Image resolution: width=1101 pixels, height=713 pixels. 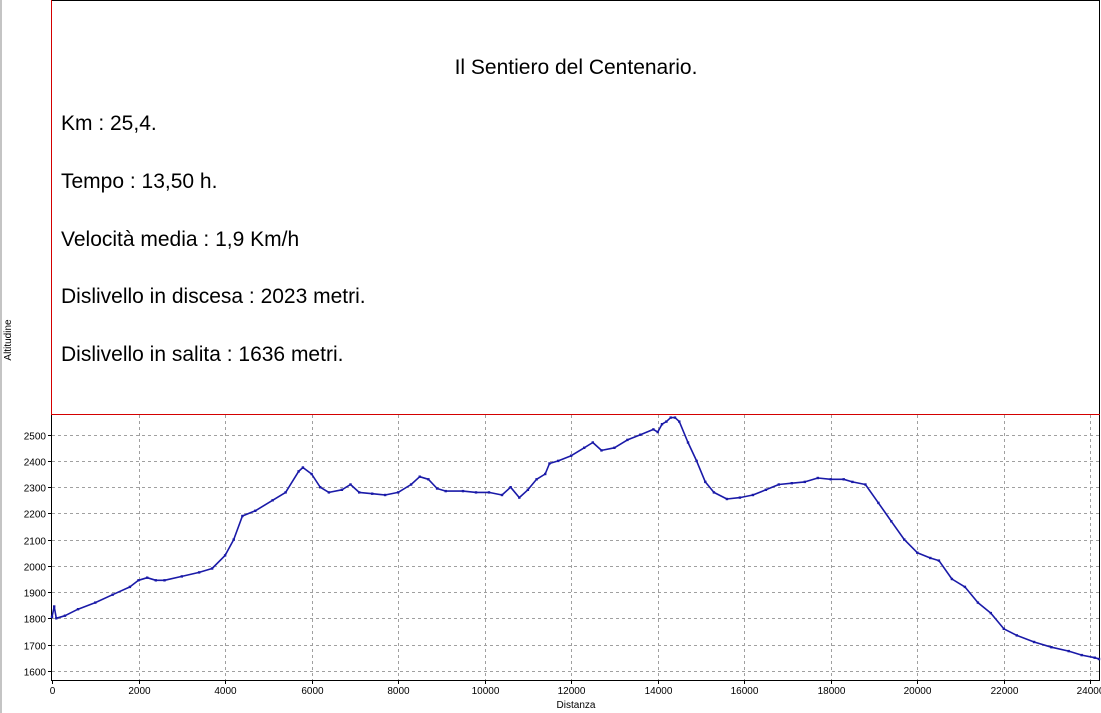 What do you see at coordinates (109, 123) in the screenshot?
I see `info-line-km: Km : 25,4.` at bounding box center [109, 123].